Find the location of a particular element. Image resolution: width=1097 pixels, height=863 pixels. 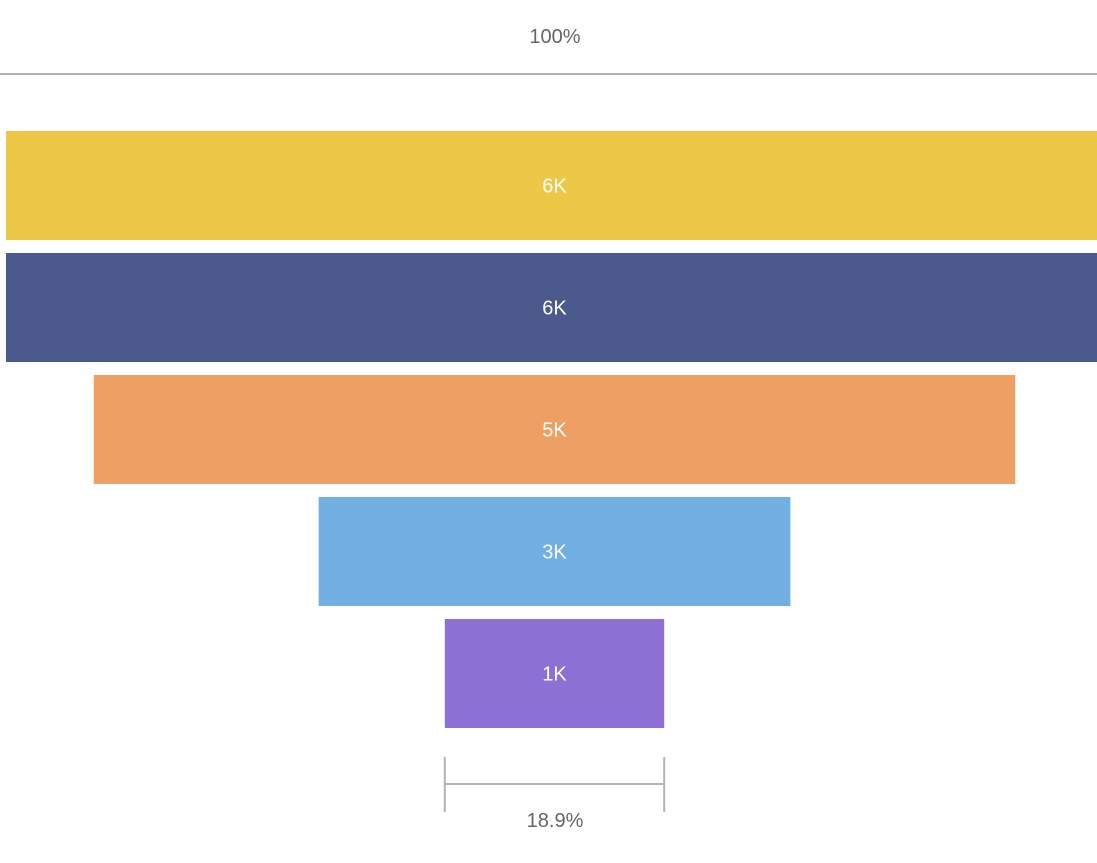

conversion-bracket is located at coordinates (554, 784).